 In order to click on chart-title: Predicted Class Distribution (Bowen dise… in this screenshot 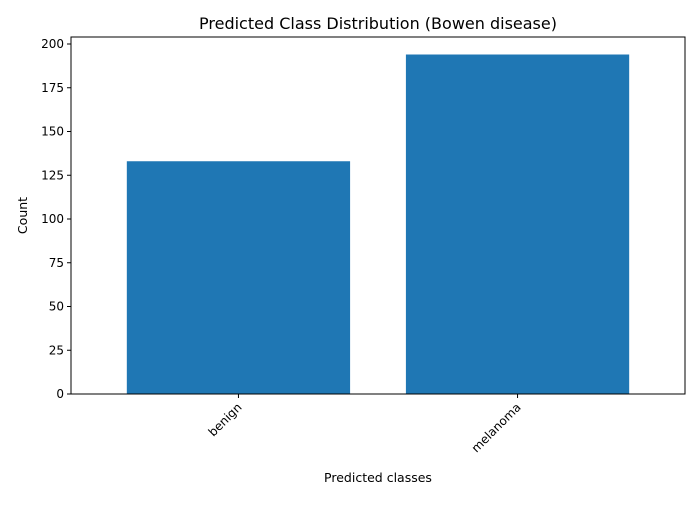, I will do `click(378, 23)`.